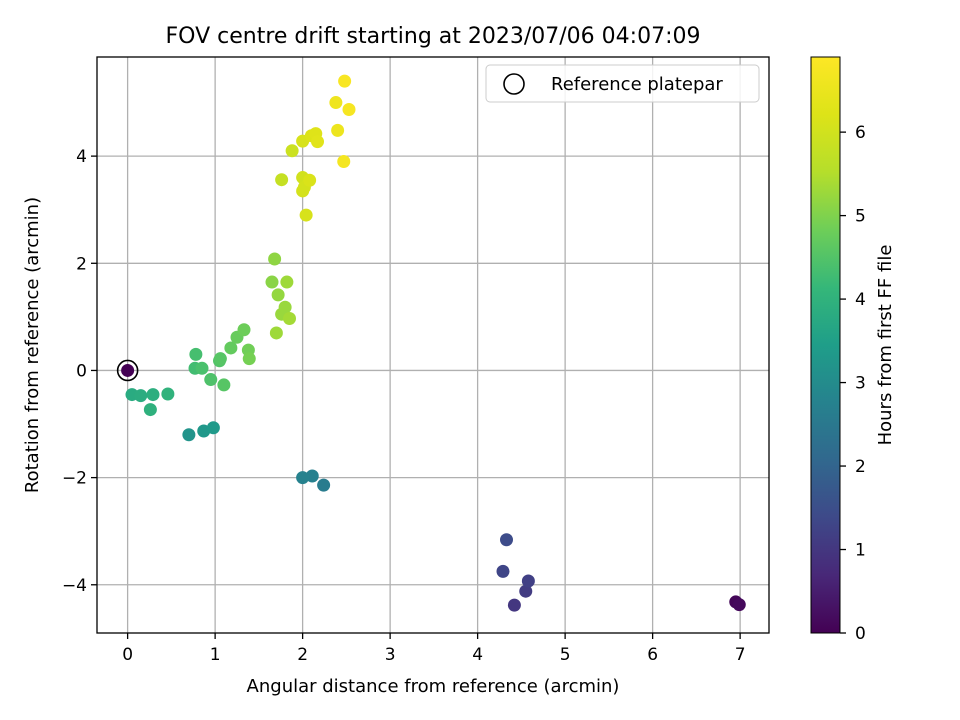 The image size is (960, 720). I want to click on y-tick-label: 0, so click(81, 371).